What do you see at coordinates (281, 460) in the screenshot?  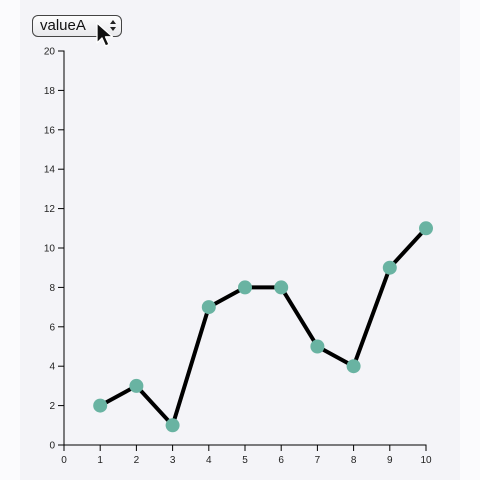 I see `x-tick-label: 6` at bounding box center [281, 460].